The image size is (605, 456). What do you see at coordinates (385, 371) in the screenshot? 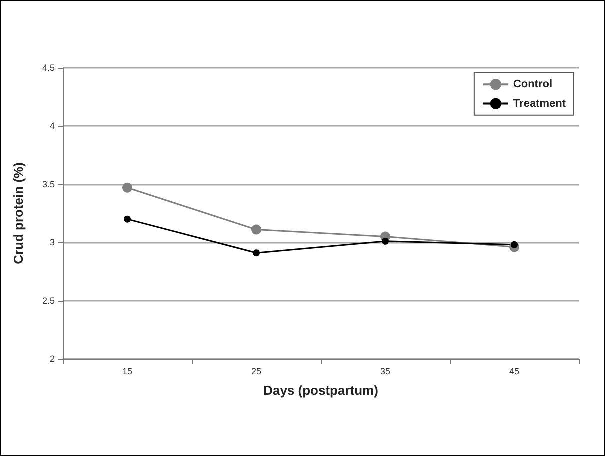
I see `x-tick-label: 35` at bounding box center [385, 371].